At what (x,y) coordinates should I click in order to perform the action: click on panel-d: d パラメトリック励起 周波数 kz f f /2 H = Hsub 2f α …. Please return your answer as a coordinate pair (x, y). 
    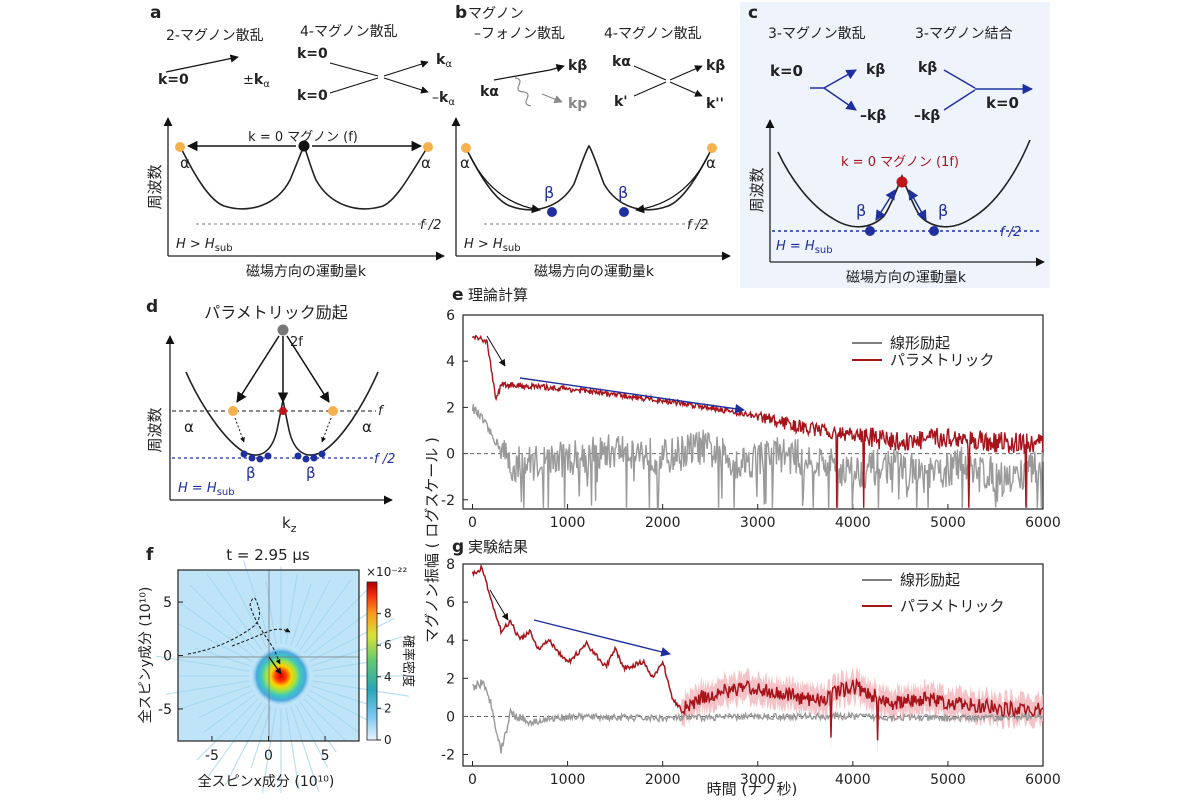
    Looking at the image, I should click on (270, 416).